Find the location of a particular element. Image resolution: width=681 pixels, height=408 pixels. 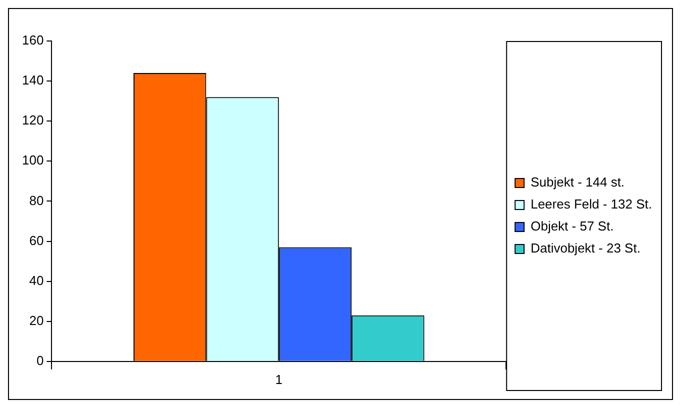

y-tick-label: 40 is located at coordinates (36, 280).